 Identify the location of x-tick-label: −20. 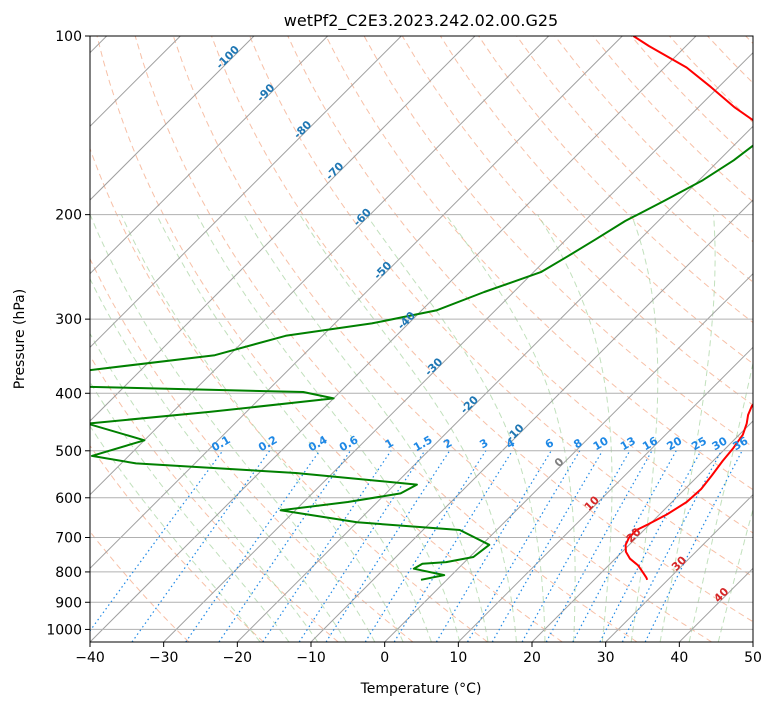
(238, 658).